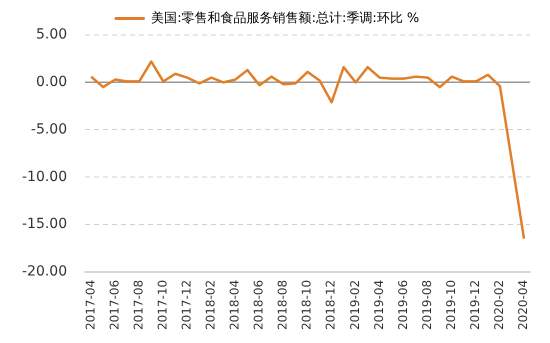 Image resolution: width=550 pixels, height=343 pixels. Describe the element at coordinates (379, 305) in the screenshot. I see `x-tick-label: 2019-04` at that location.